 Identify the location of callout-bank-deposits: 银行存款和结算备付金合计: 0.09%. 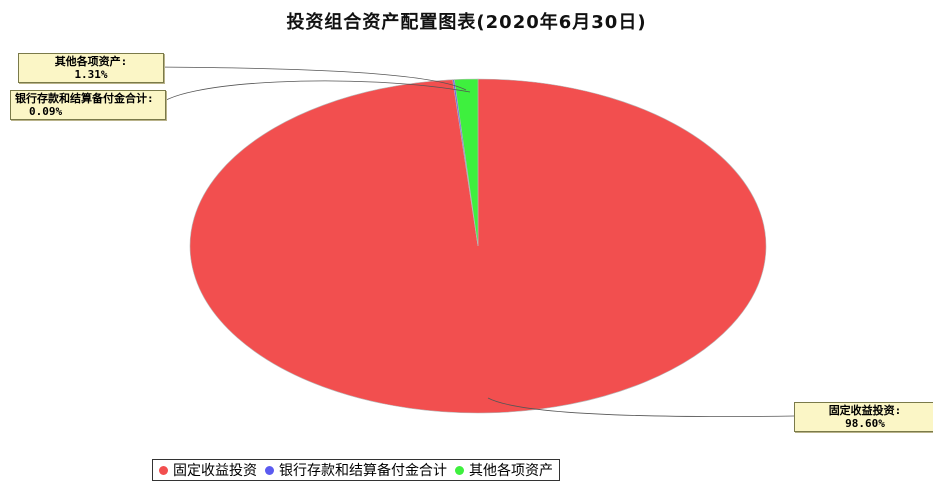
(88, 105).